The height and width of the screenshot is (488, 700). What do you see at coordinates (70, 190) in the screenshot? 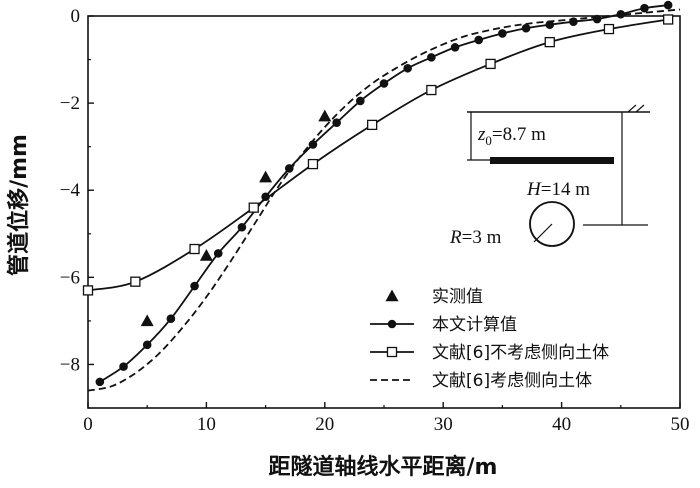
I see `y-tick-label: −4` at bounding box center [70, 190].